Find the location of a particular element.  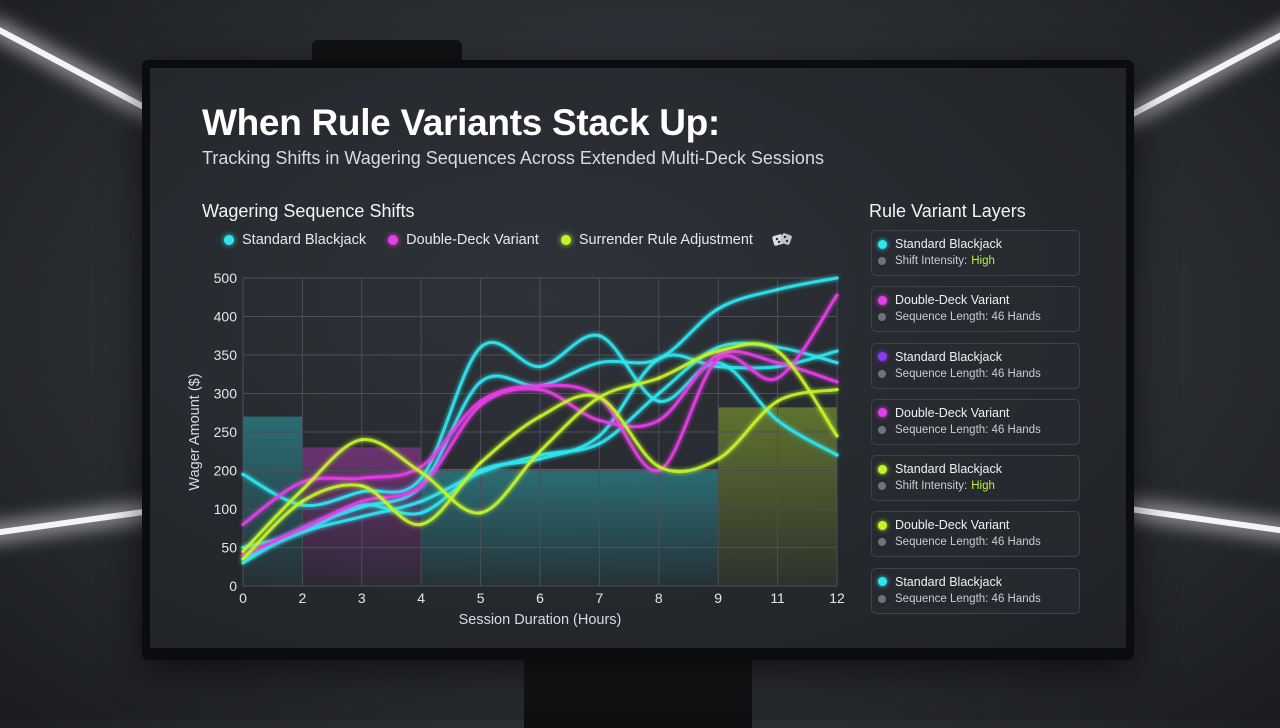

x-tick-label: 11 is located at coordinates (777, 598).